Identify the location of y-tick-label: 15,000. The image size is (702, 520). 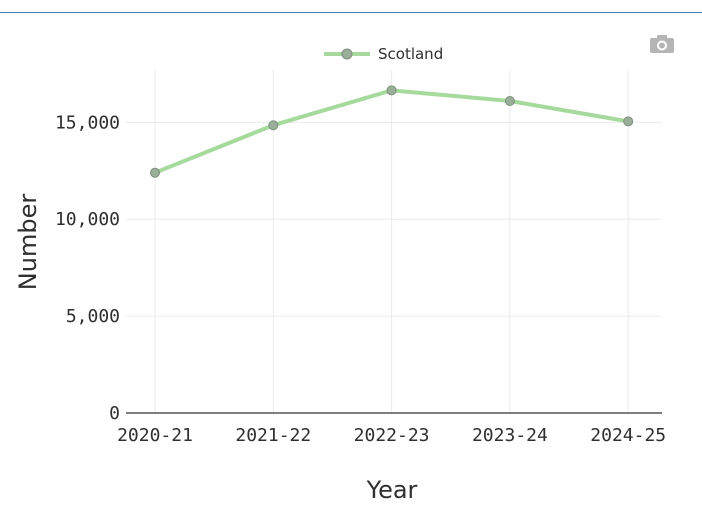
(87, 122).